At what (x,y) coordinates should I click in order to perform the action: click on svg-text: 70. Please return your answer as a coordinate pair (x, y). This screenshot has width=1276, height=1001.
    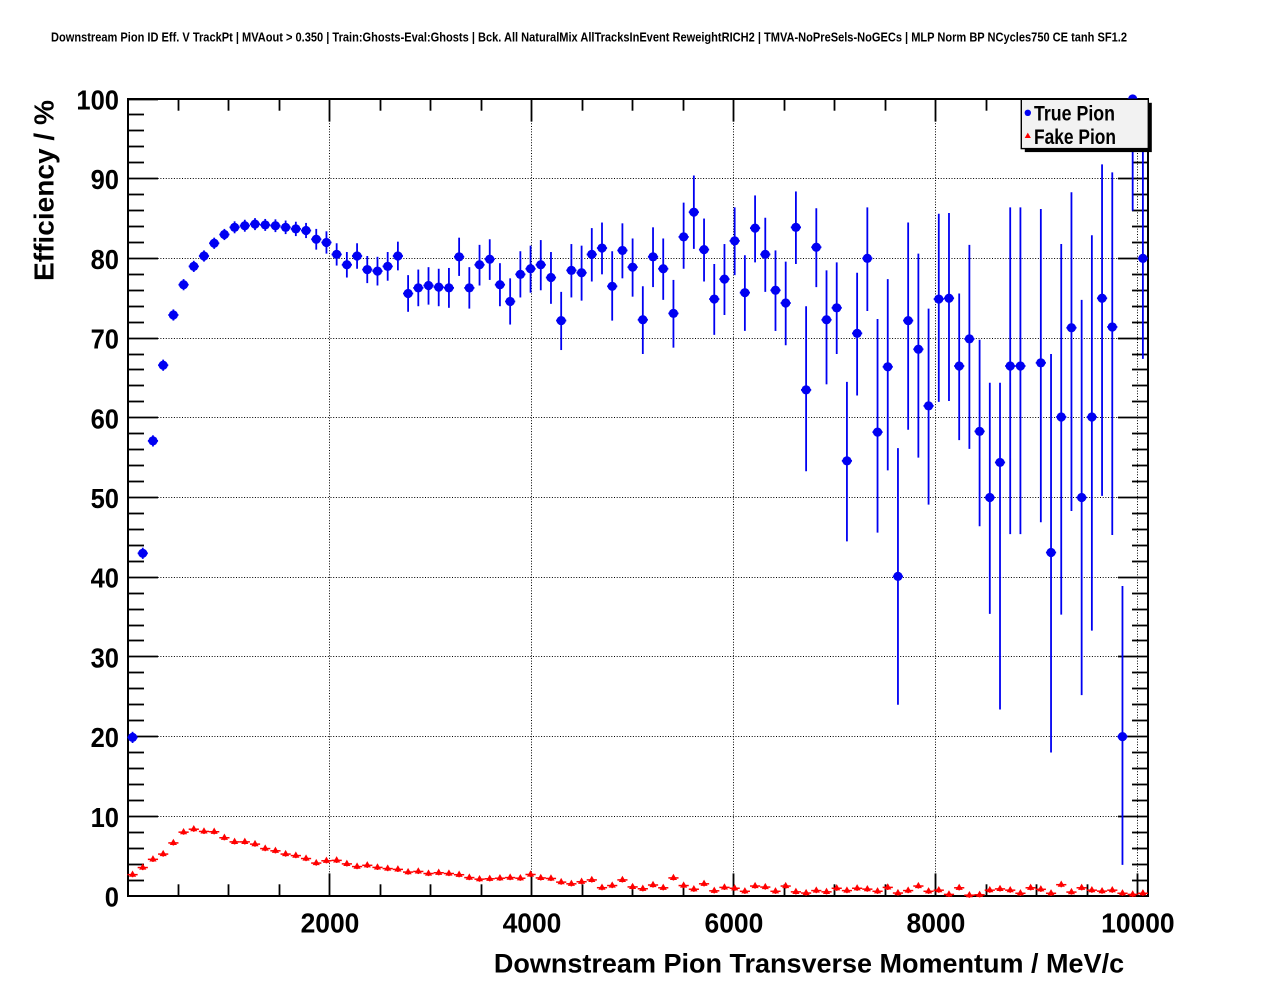
    Looking at the image, I should click on (105, 339).